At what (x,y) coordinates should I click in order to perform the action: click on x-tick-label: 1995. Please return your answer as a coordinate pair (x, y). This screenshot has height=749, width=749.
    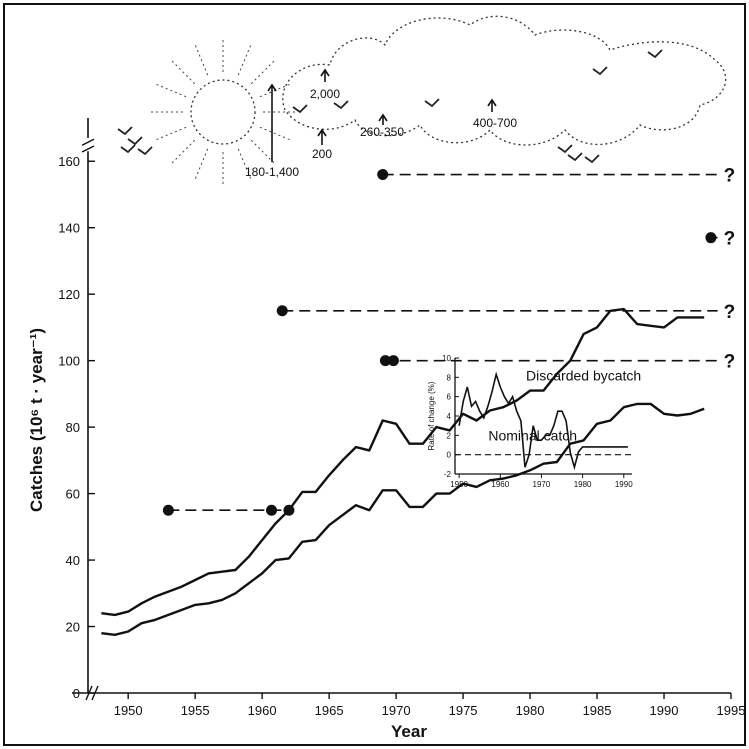
    Looking at the image, I should click on (731, 710).